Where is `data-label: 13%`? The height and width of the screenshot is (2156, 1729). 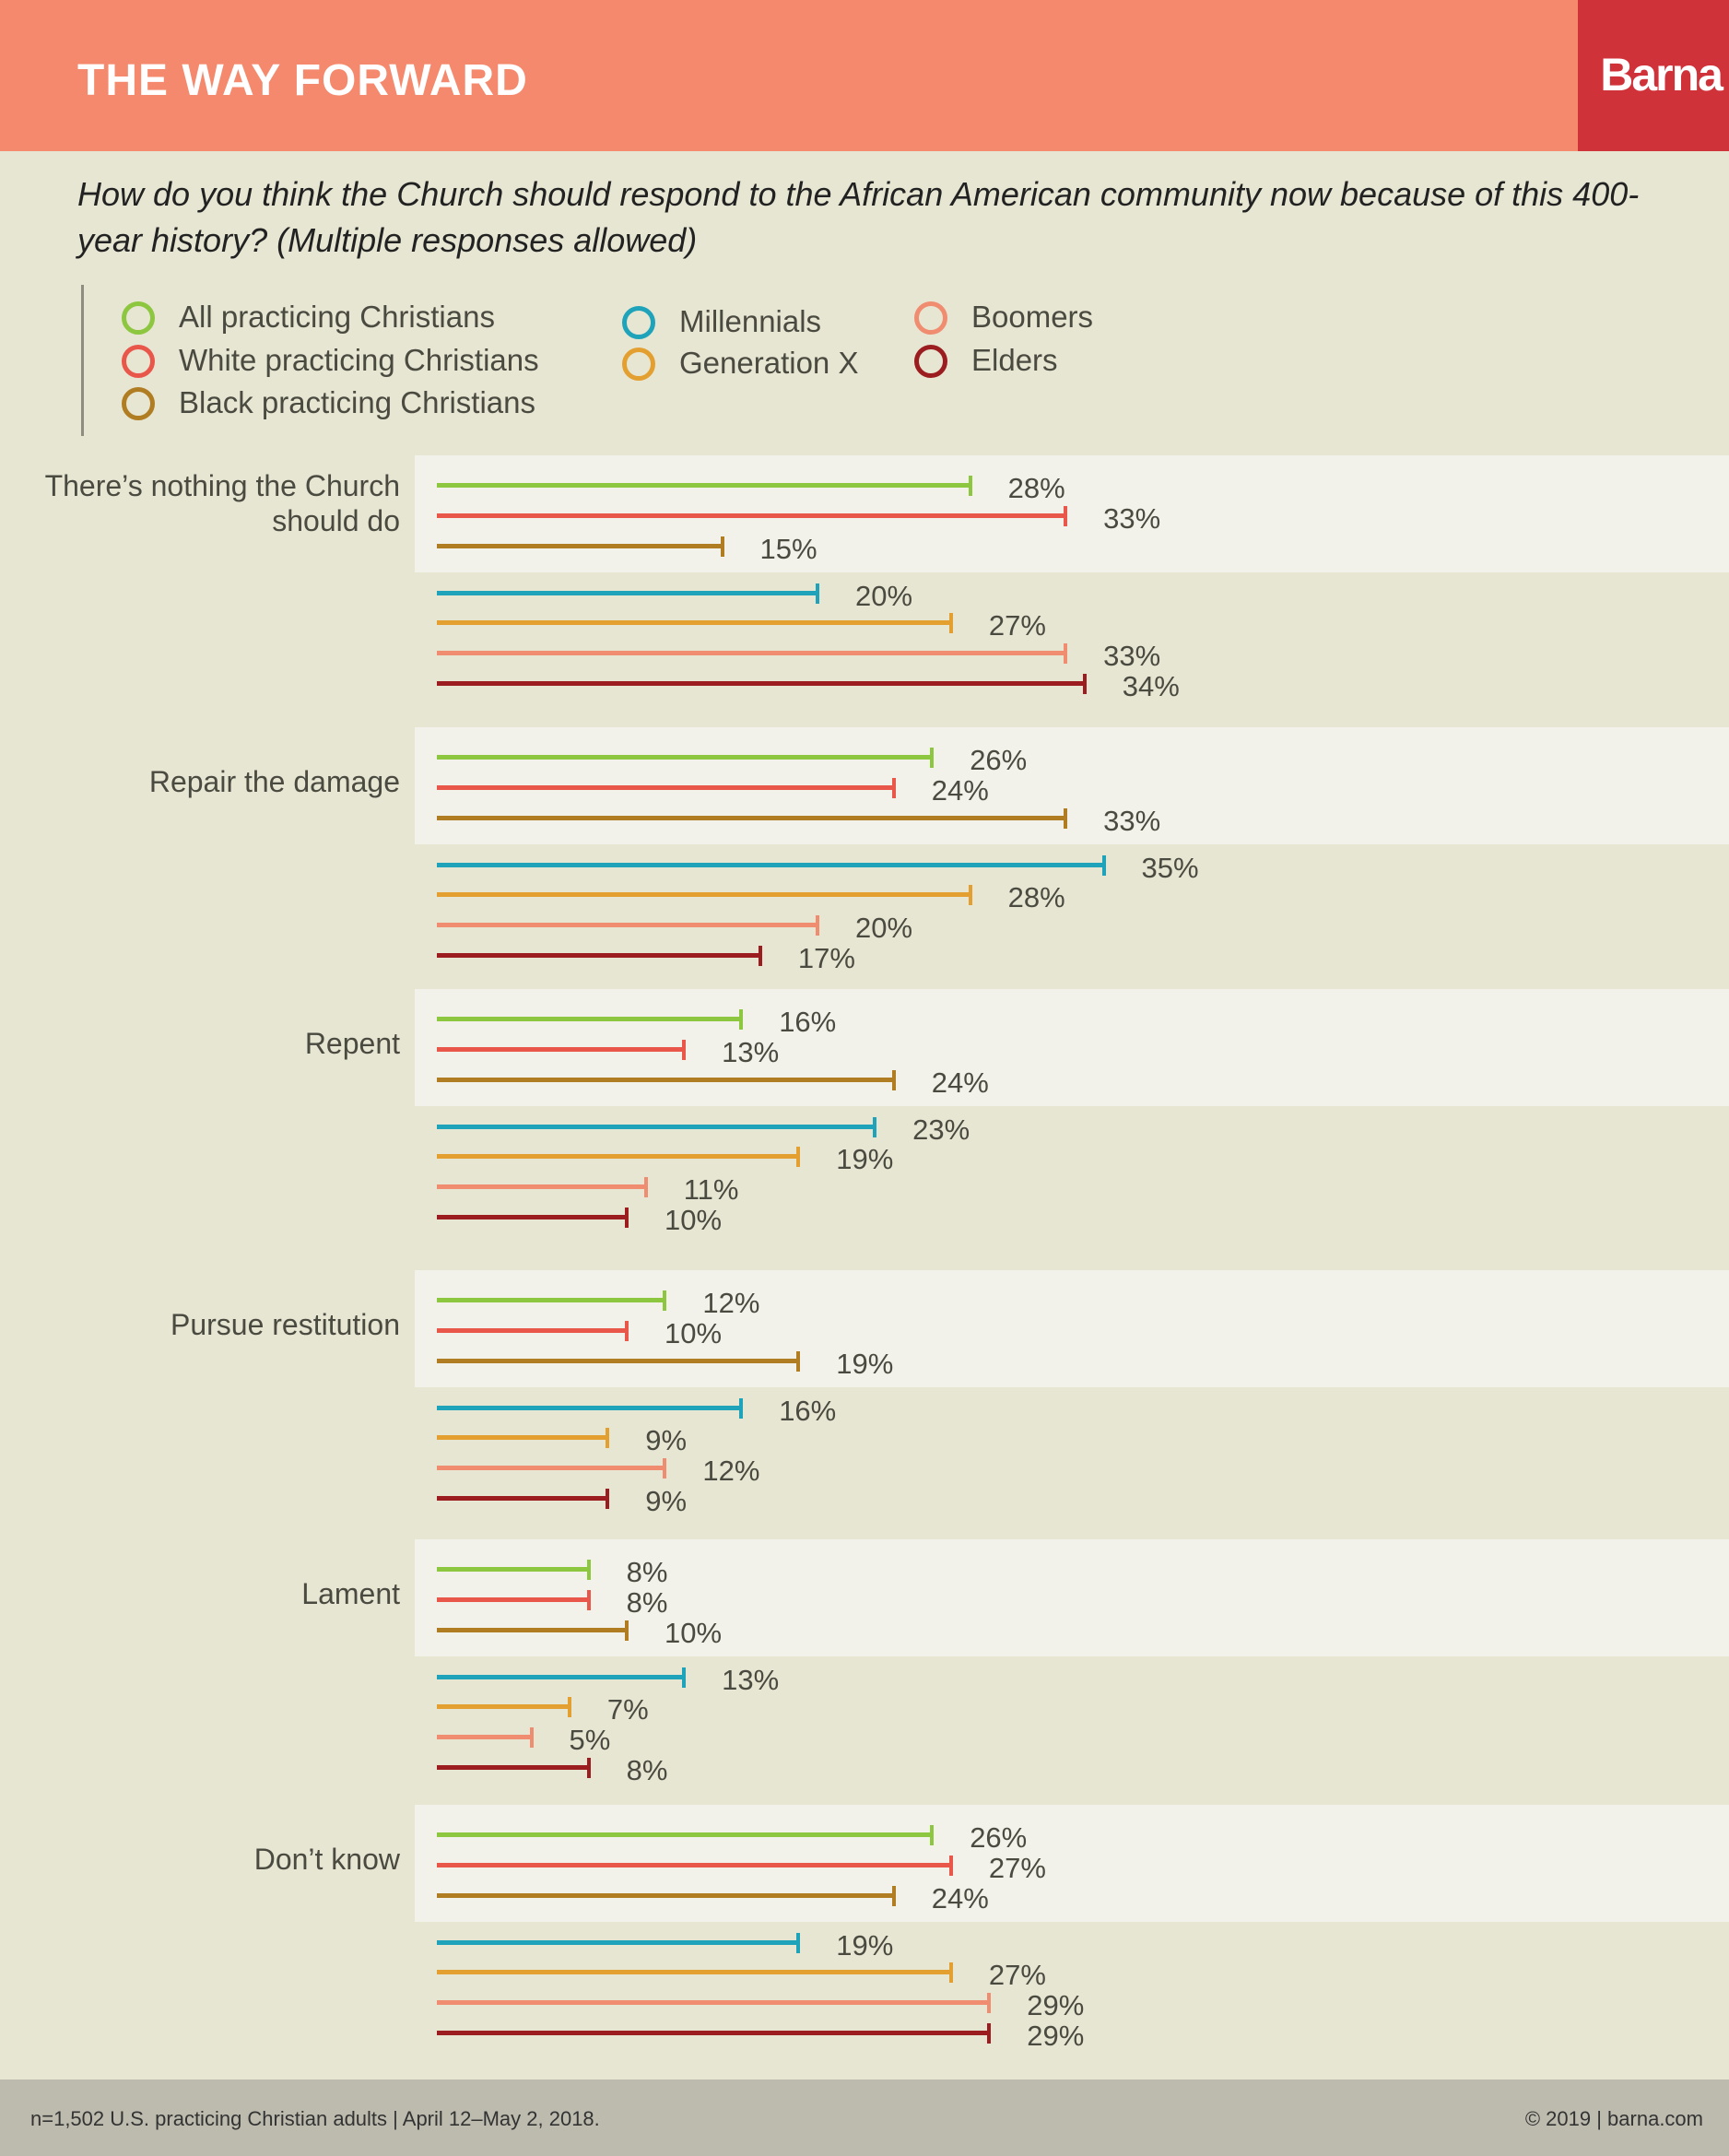 data-label: 13% is located at coordinates (751, 1052).